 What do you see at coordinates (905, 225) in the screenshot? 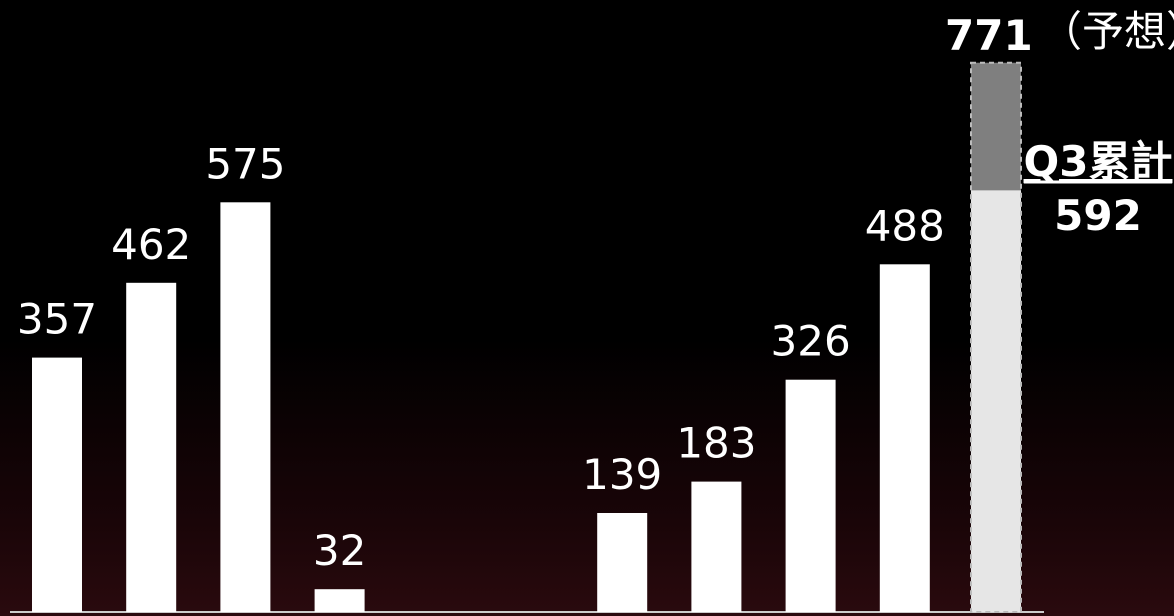
I see `bar-value-label: 488` at bounding box center [905, 225].